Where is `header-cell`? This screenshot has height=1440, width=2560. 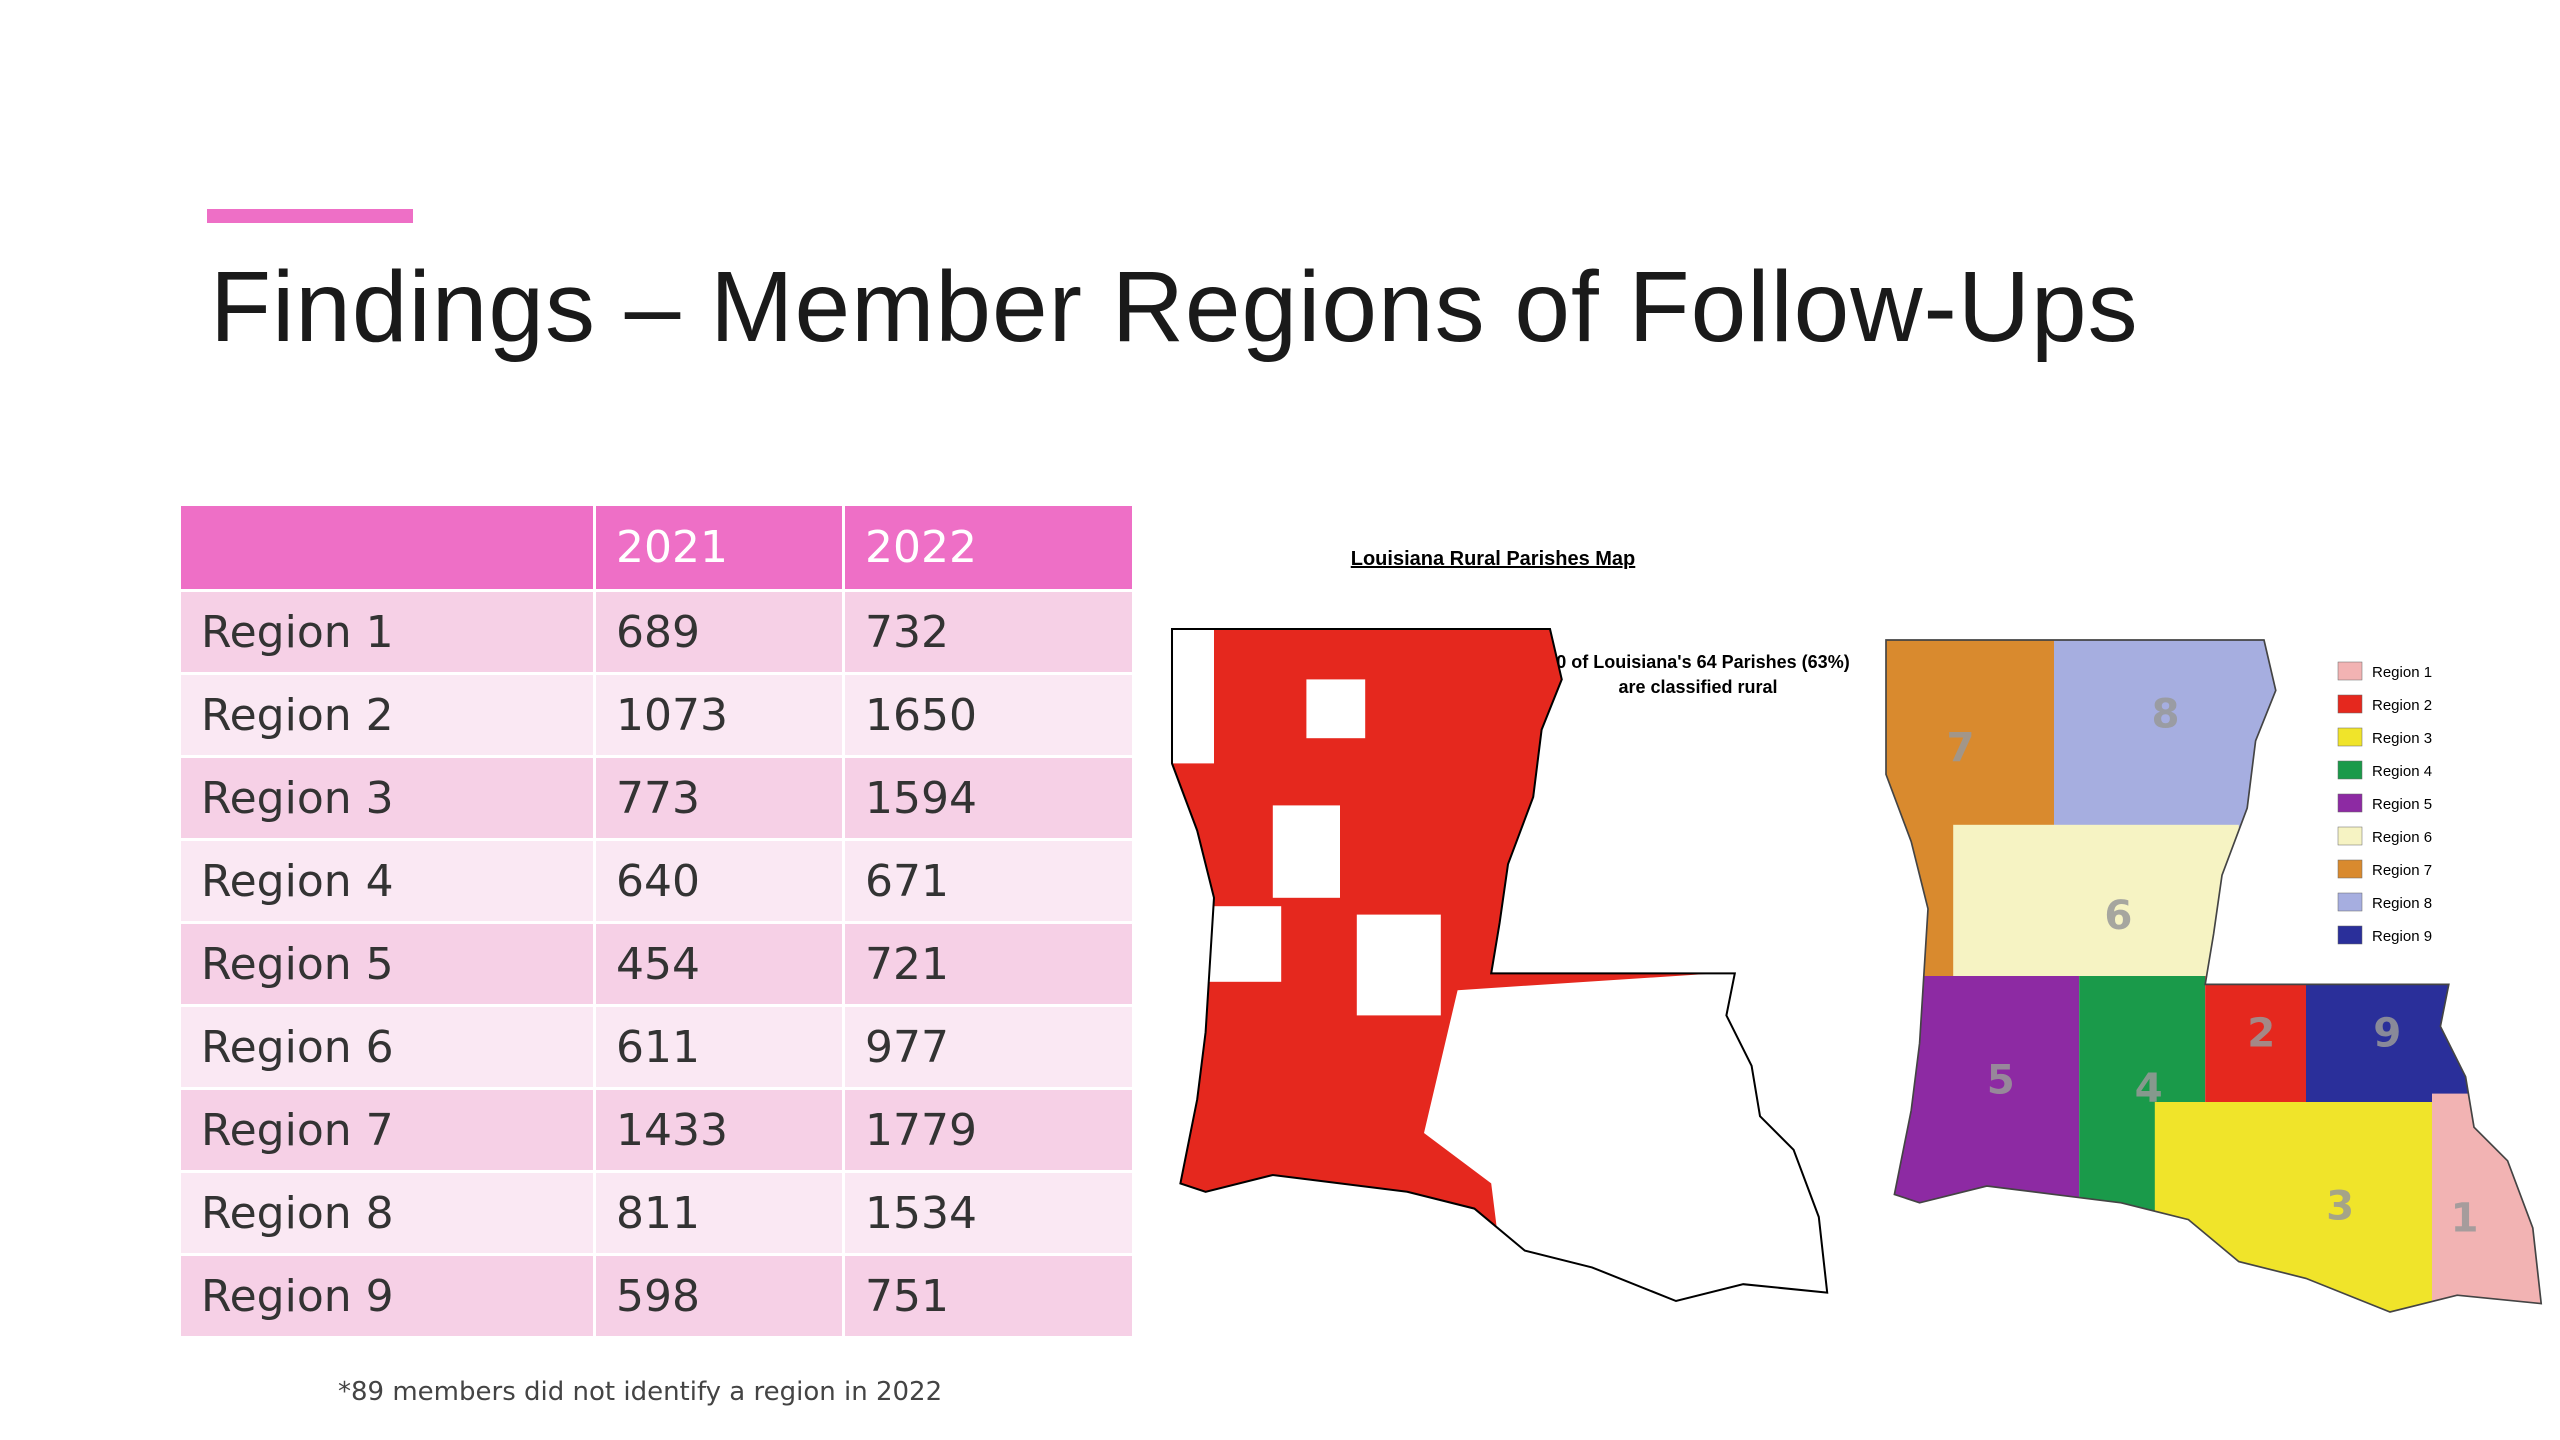 header-cell is located at coordinates (388, 549).